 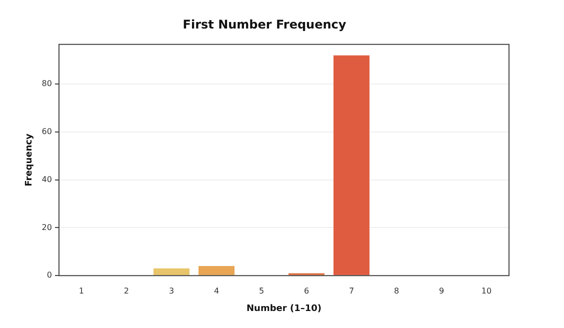 What do you see at coordinates (47, 83) in the screenshot?
I see `y-tick-label: 80` at bounding box center [47, 83].